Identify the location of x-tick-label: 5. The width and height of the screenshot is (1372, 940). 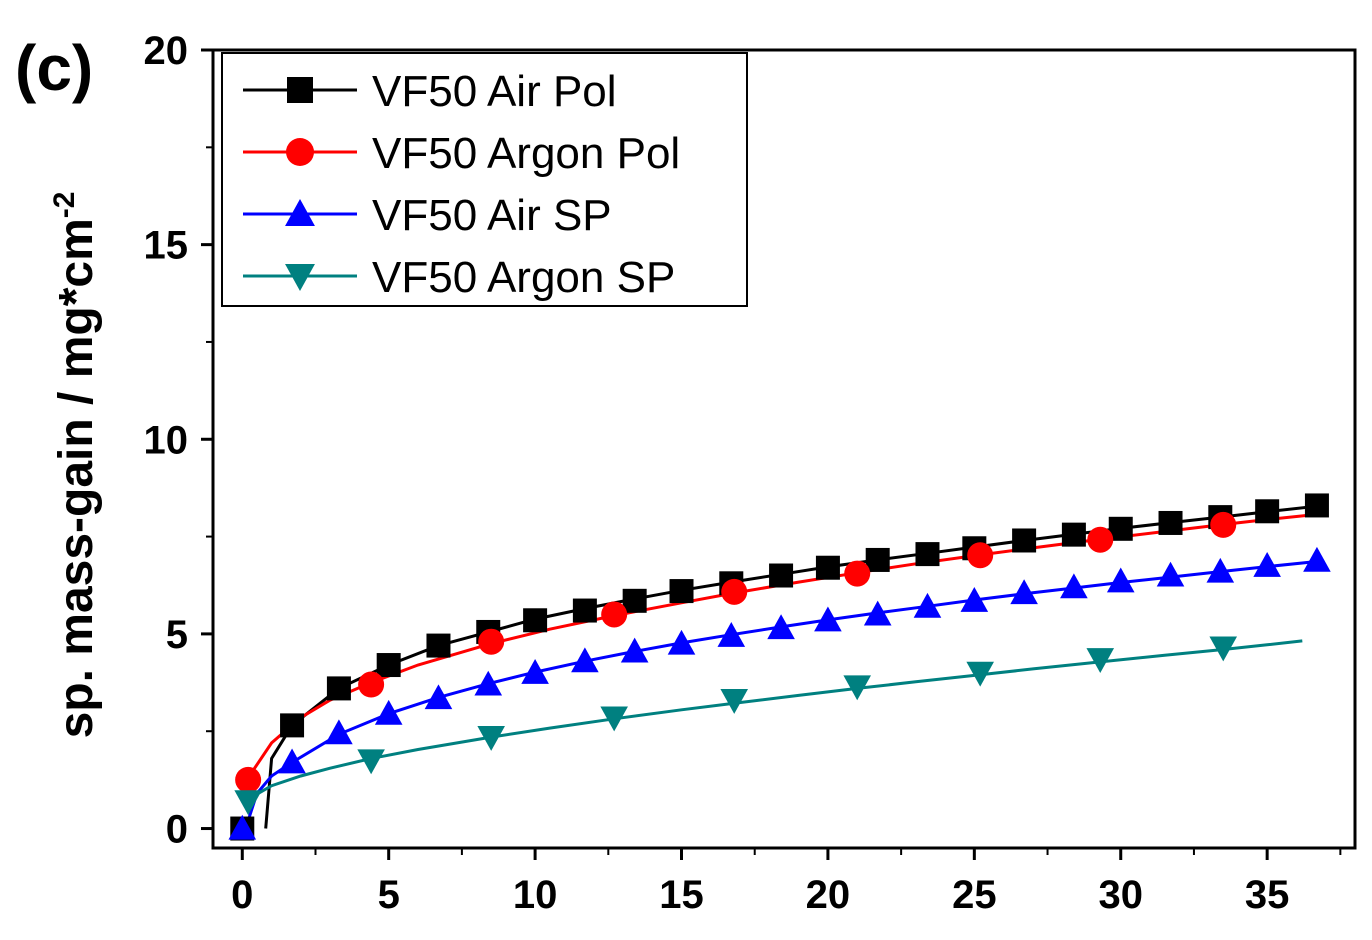
(389, 895).